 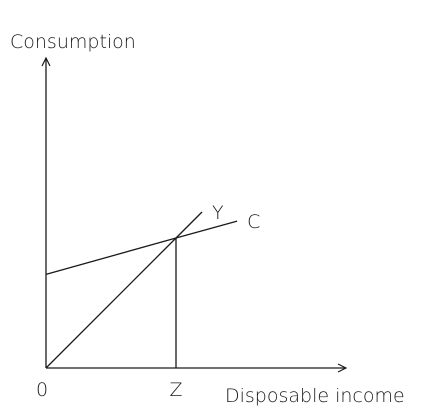 What do you see at coordinates (175, 390) in the screenshot?
I see `x-tick-label-z: Z` at bounding box center [175, 390].